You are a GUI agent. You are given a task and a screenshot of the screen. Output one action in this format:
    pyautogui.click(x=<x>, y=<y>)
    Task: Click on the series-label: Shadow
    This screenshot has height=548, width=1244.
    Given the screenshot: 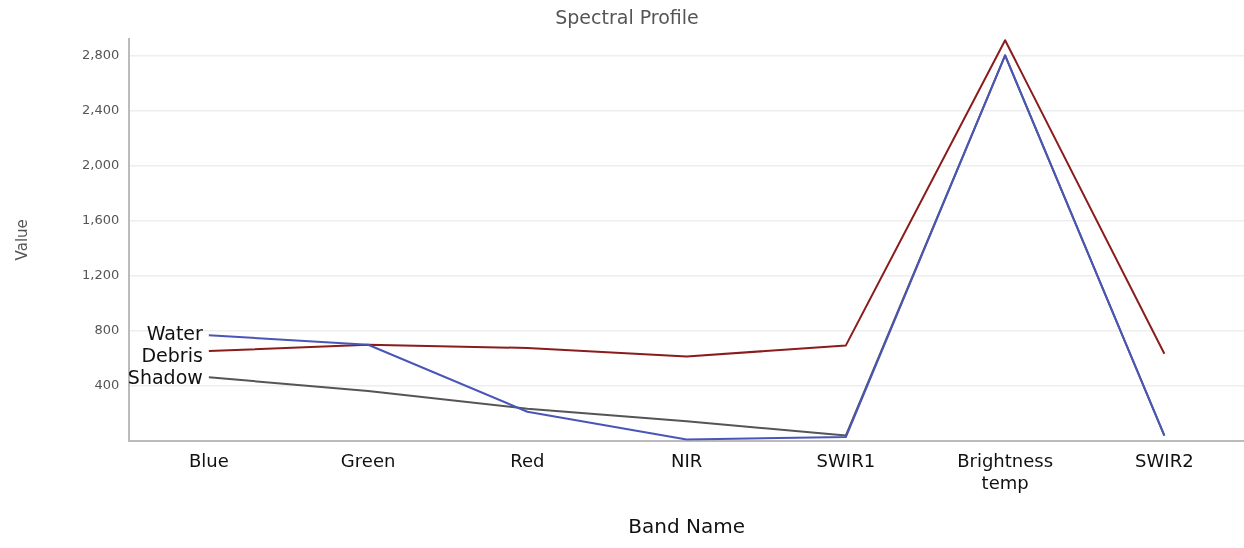 What is the action you would take?
    pyautogui.click(x=165, y=377)
    